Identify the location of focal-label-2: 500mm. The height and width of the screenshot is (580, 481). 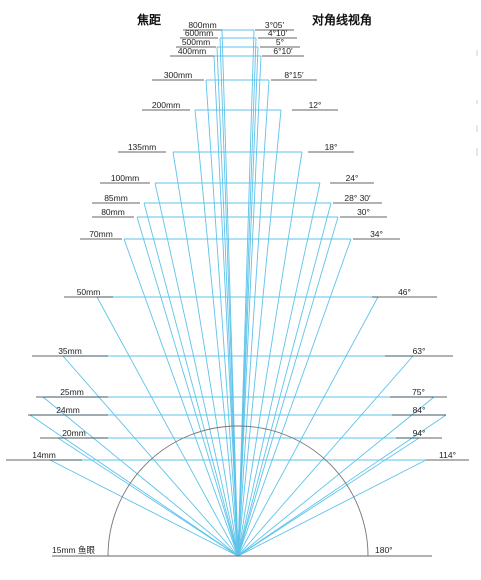
(196, 42).